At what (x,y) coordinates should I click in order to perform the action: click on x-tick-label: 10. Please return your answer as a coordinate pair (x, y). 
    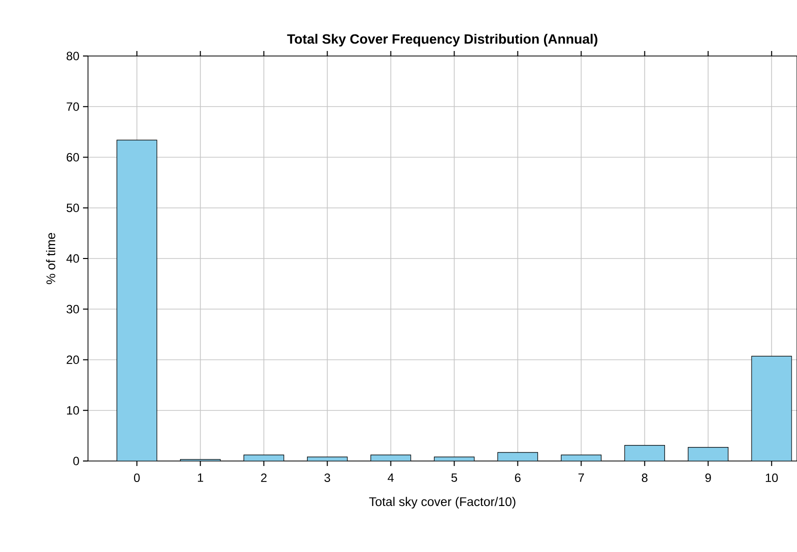
    Looking at the image, I should click on (772, 478).